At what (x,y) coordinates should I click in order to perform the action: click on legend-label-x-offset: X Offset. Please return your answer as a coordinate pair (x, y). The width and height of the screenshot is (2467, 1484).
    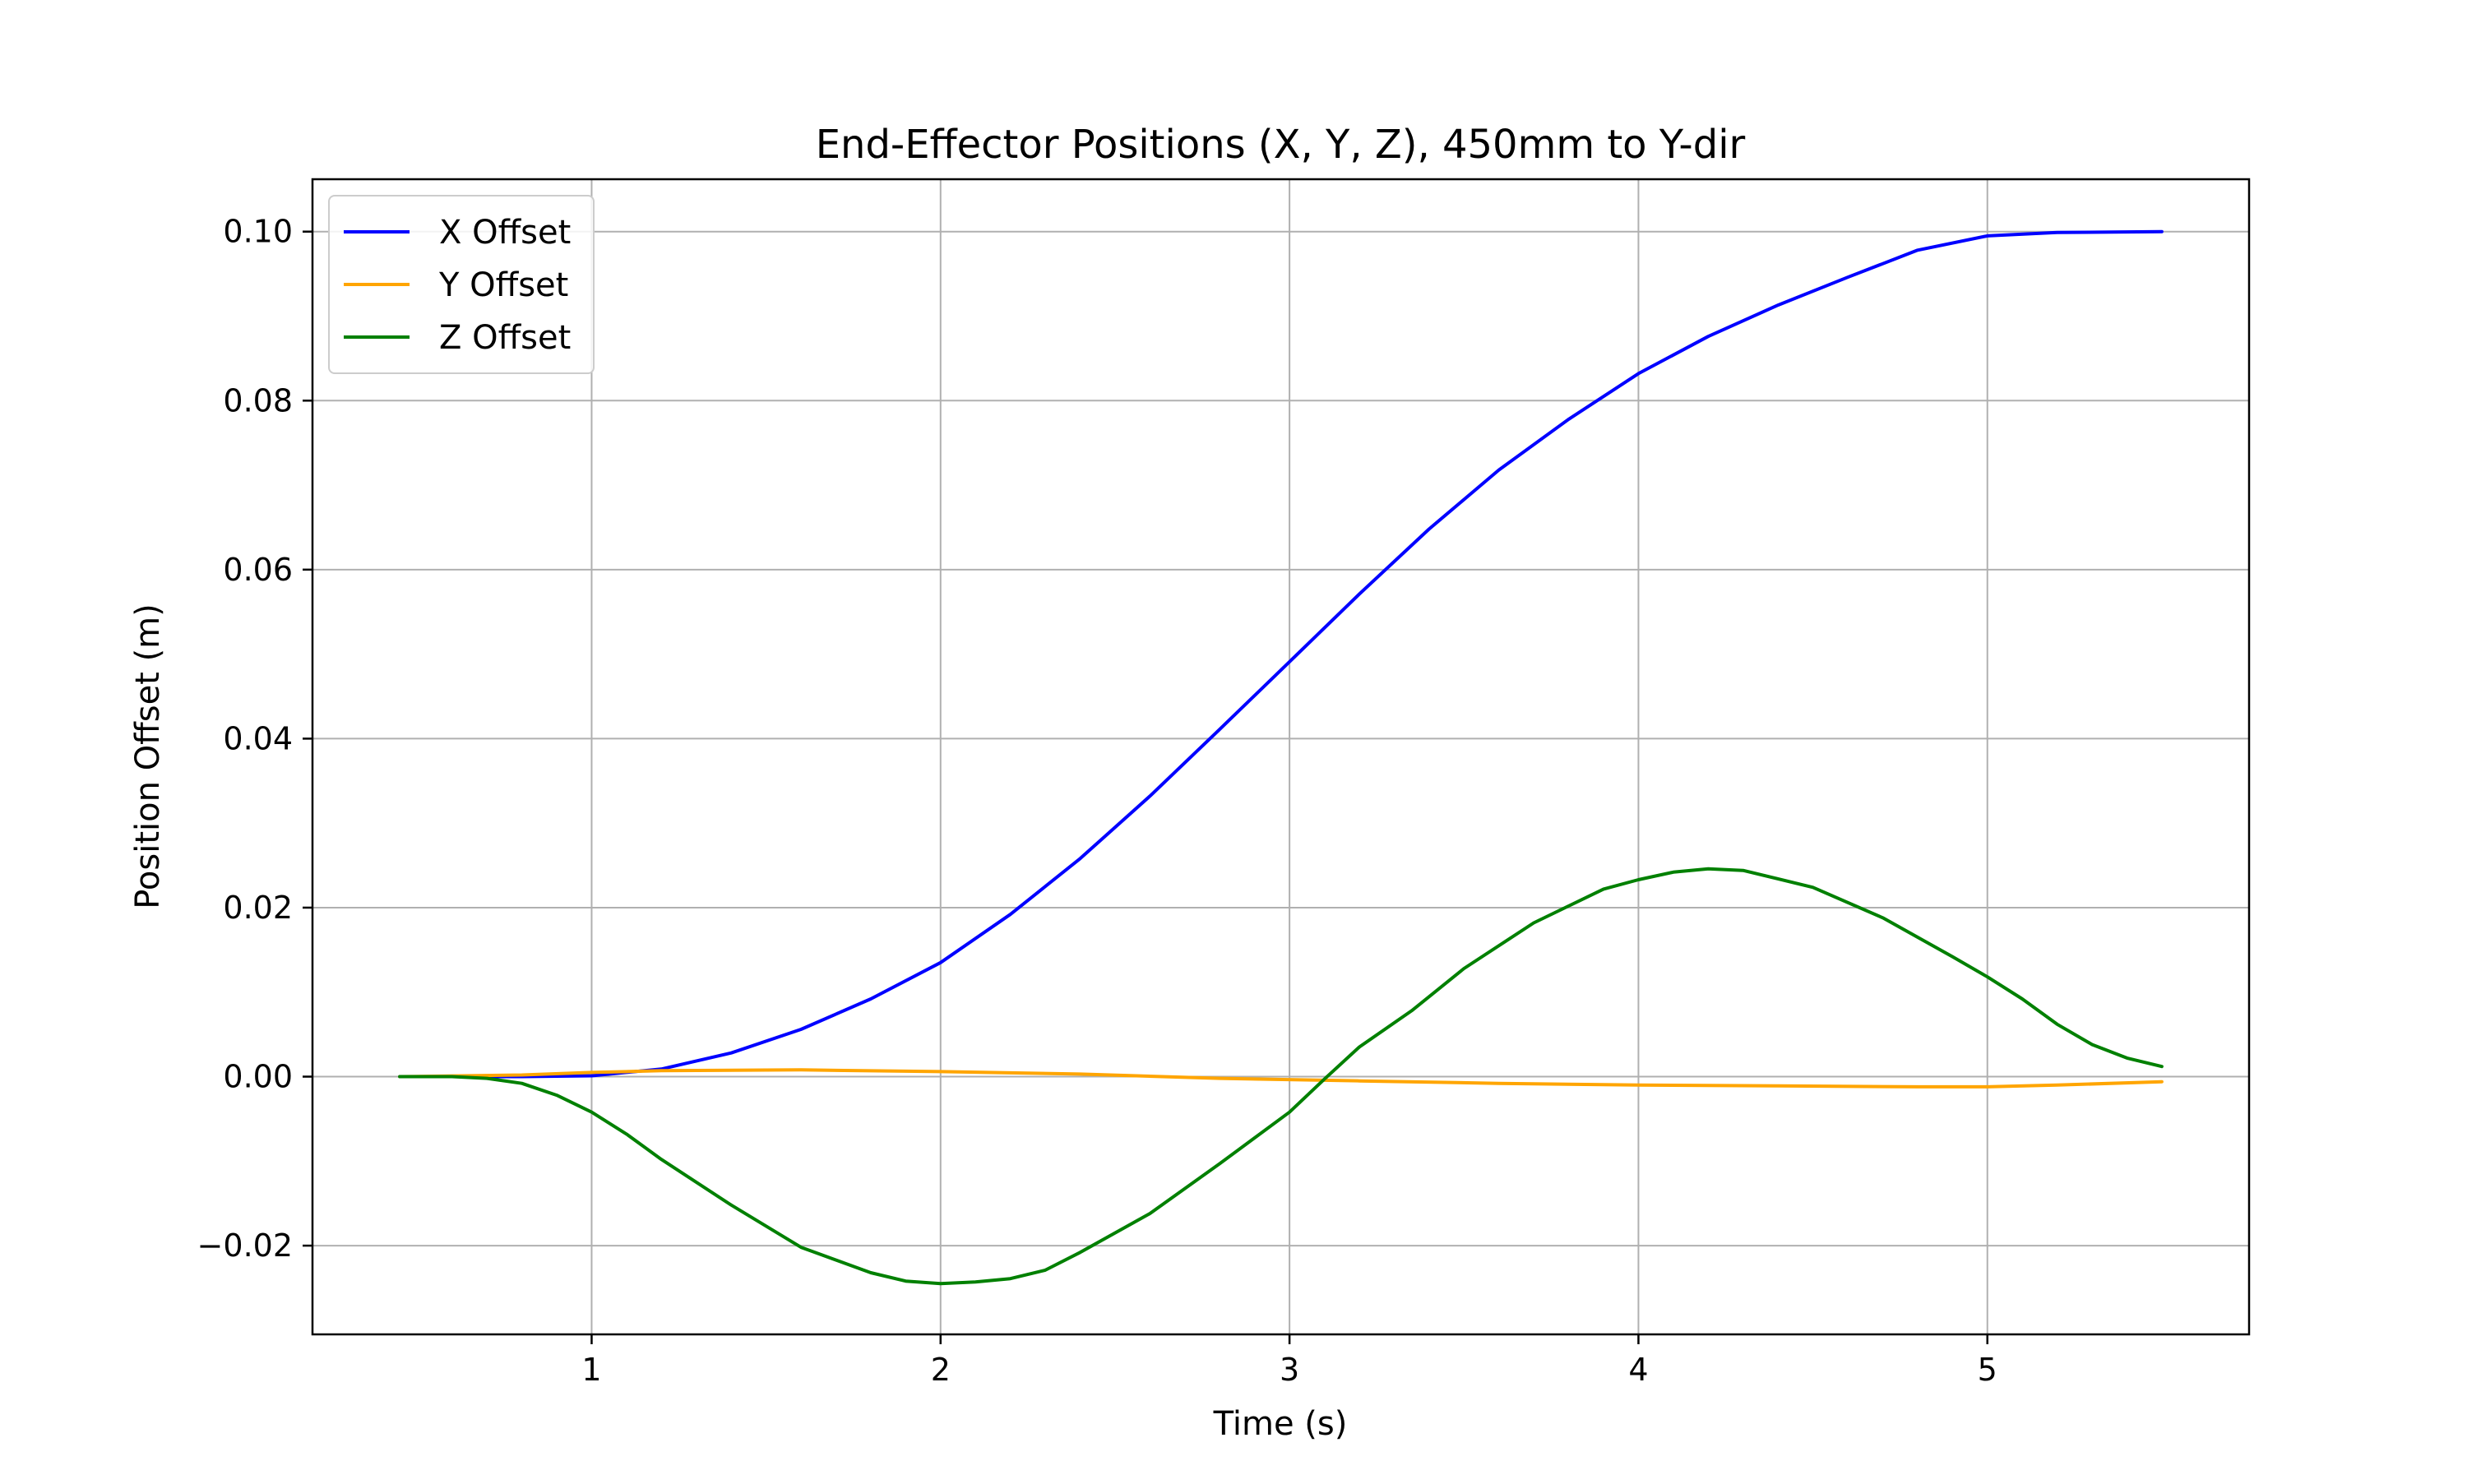
    Looking at the image, I should click on (505, 233).